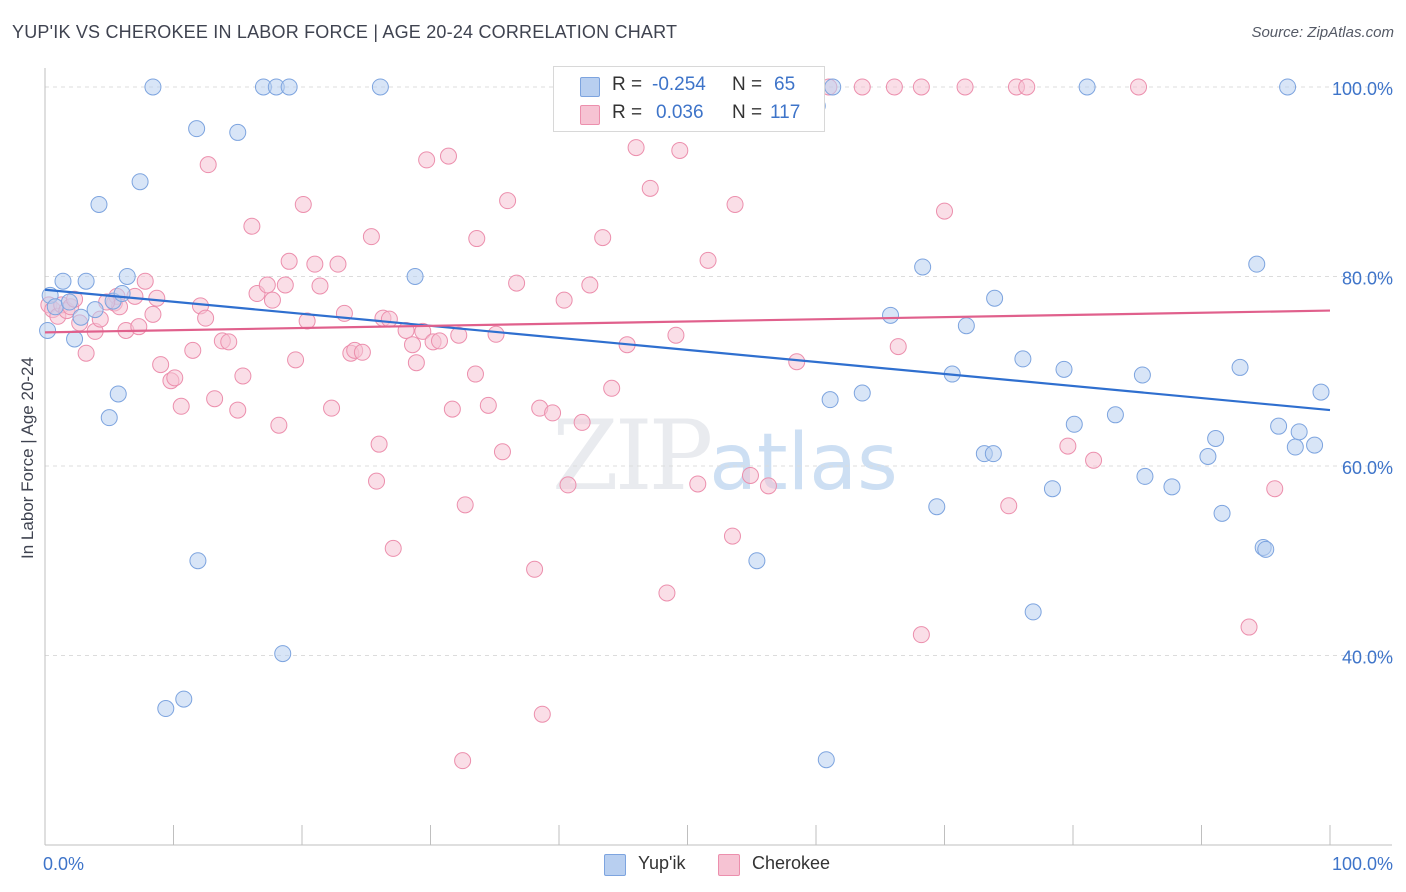  Describe the element at coordinates (27, 458) in the screenshot. I see `y-axis-label: In Labor Force | Age 20-24` at that location.